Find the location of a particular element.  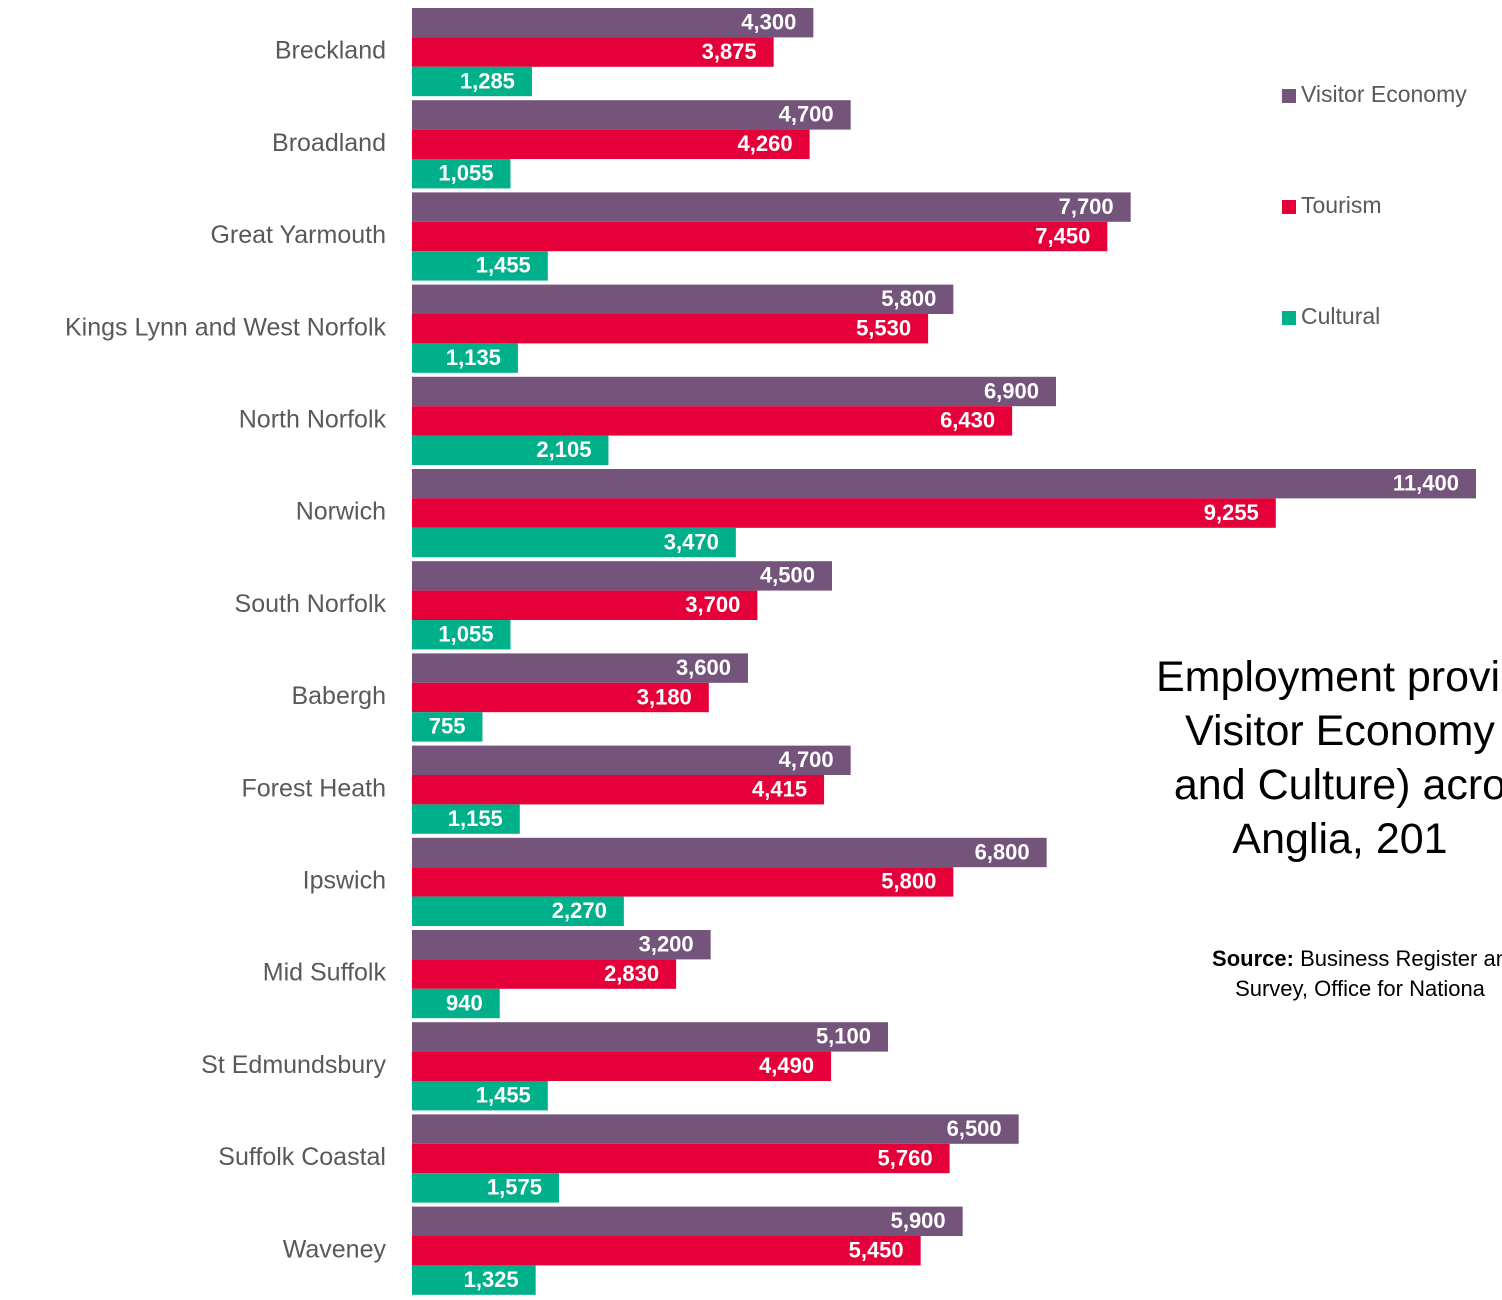

data-label-visitor-economy-north-norfolk: 6,900 is located at coordinates (1011, 390).